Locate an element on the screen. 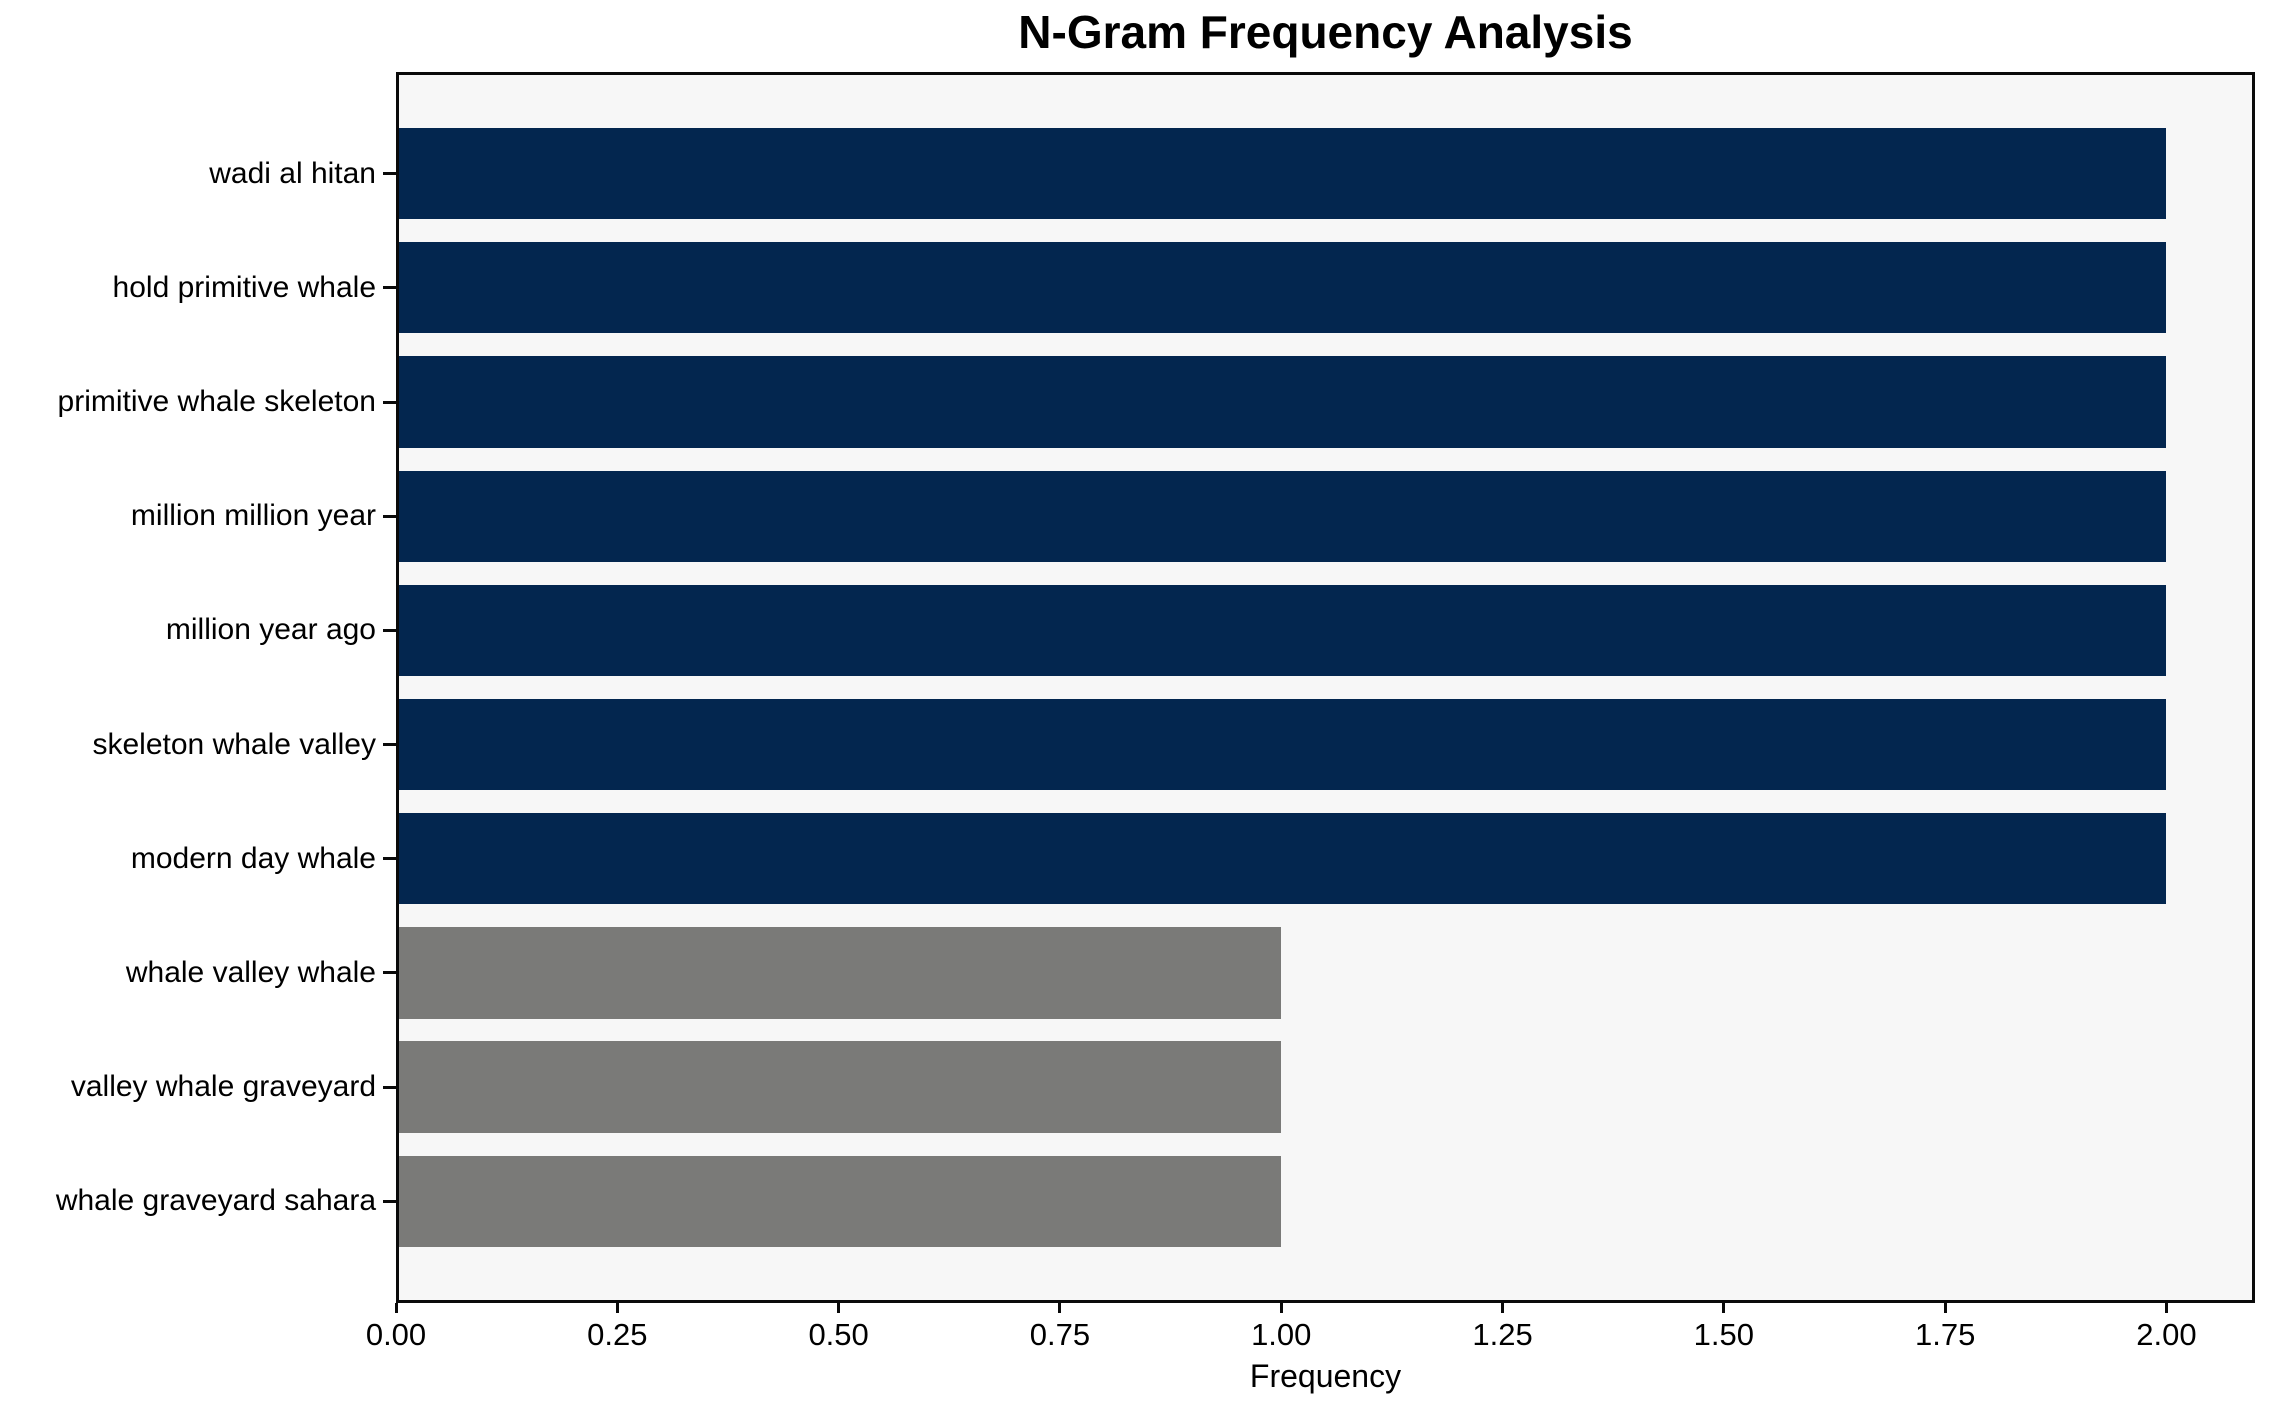  y-tick-label: valley whale graveyard is located at coordinates (223, 1087).